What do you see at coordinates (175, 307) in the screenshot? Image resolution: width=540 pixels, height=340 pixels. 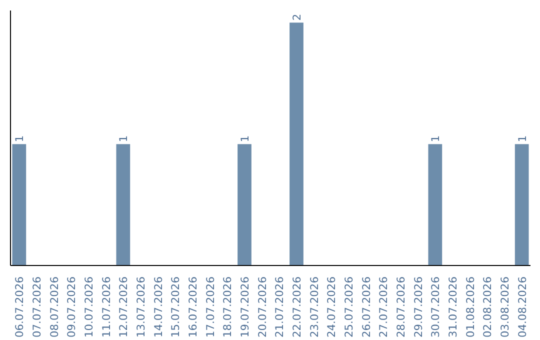 I see `x-tick-label: 15.07.2026` at bounding box center [175, 307].